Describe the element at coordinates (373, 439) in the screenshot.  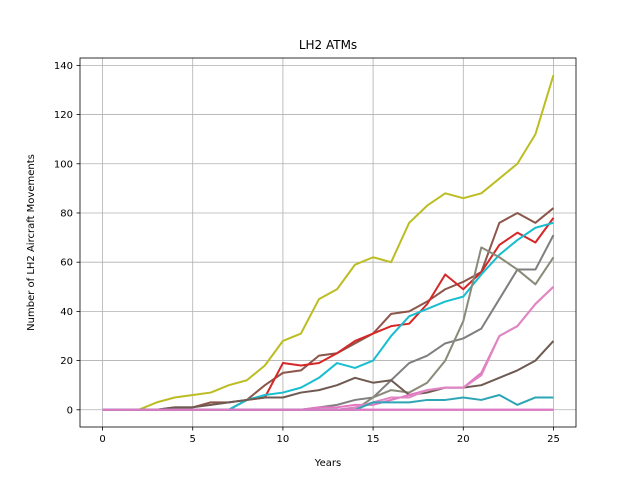
I see `x-tick-label: 15` at that location.